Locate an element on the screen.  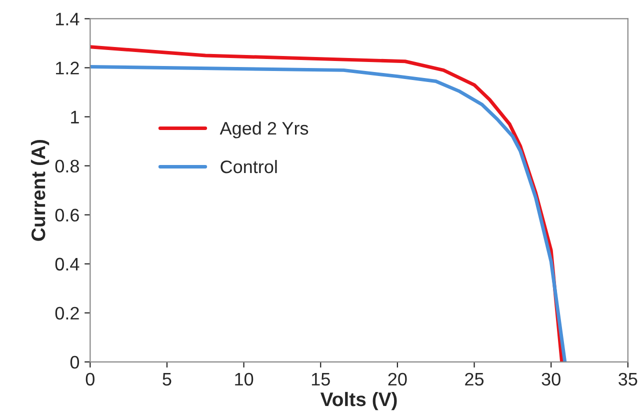
y-tick-label: 1 is located at coordinates (75, 117).